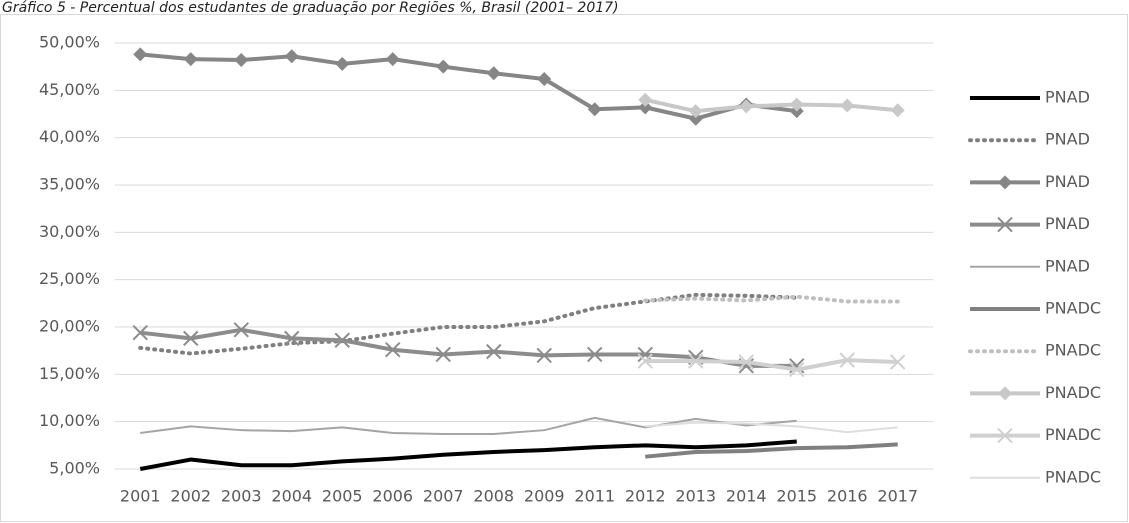 This screenshot has height=523, width=1129. Describe the element at coordinates (594, 496) in the screenshot. I see `x-tick-label: 2011` at that location.